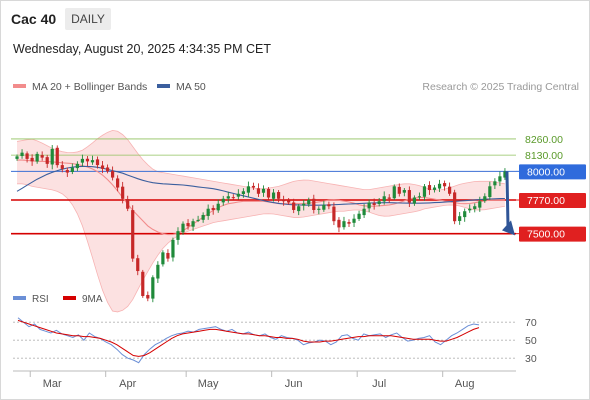 The image size is (590, 400). Describe the element at coordinates (191, 87) in the screenshot. I see `legend-ma50-label: MA 50` at that location.